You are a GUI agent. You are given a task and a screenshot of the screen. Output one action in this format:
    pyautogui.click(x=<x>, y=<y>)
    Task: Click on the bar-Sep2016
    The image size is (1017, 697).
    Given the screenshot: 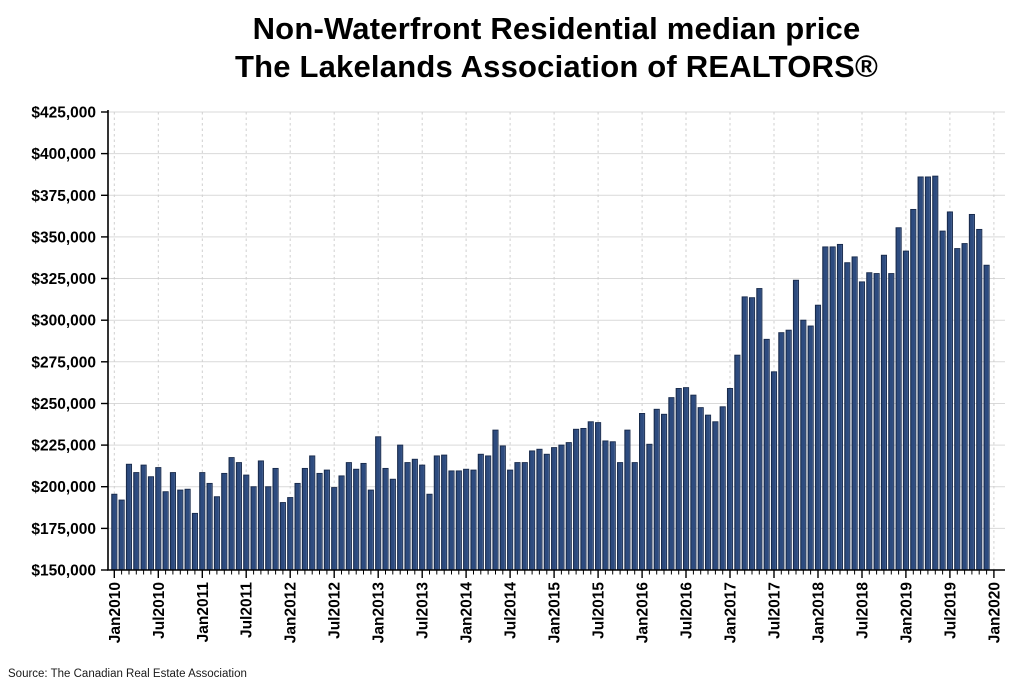 What is the action you would take?
    pyautogui.click(x=700, y=489)
    